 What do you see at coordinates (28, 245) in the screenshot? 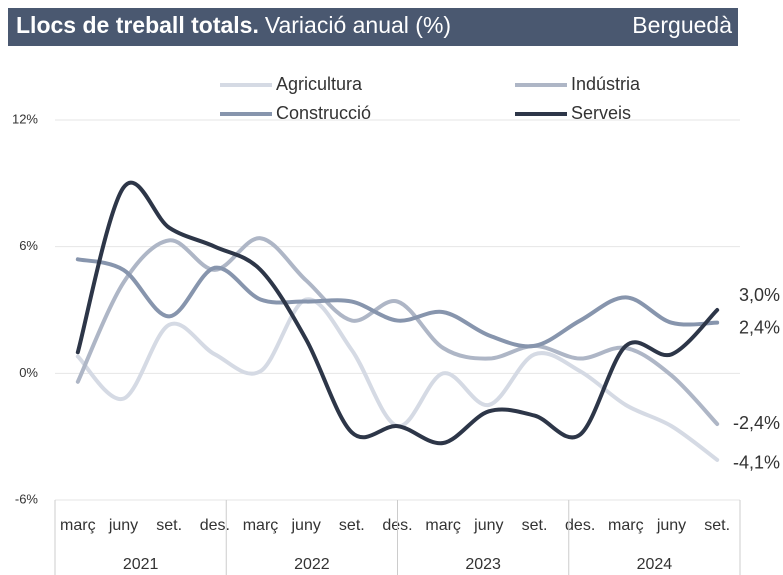
I see `y-tick-label: 6%` at bounding box center [28, 245].